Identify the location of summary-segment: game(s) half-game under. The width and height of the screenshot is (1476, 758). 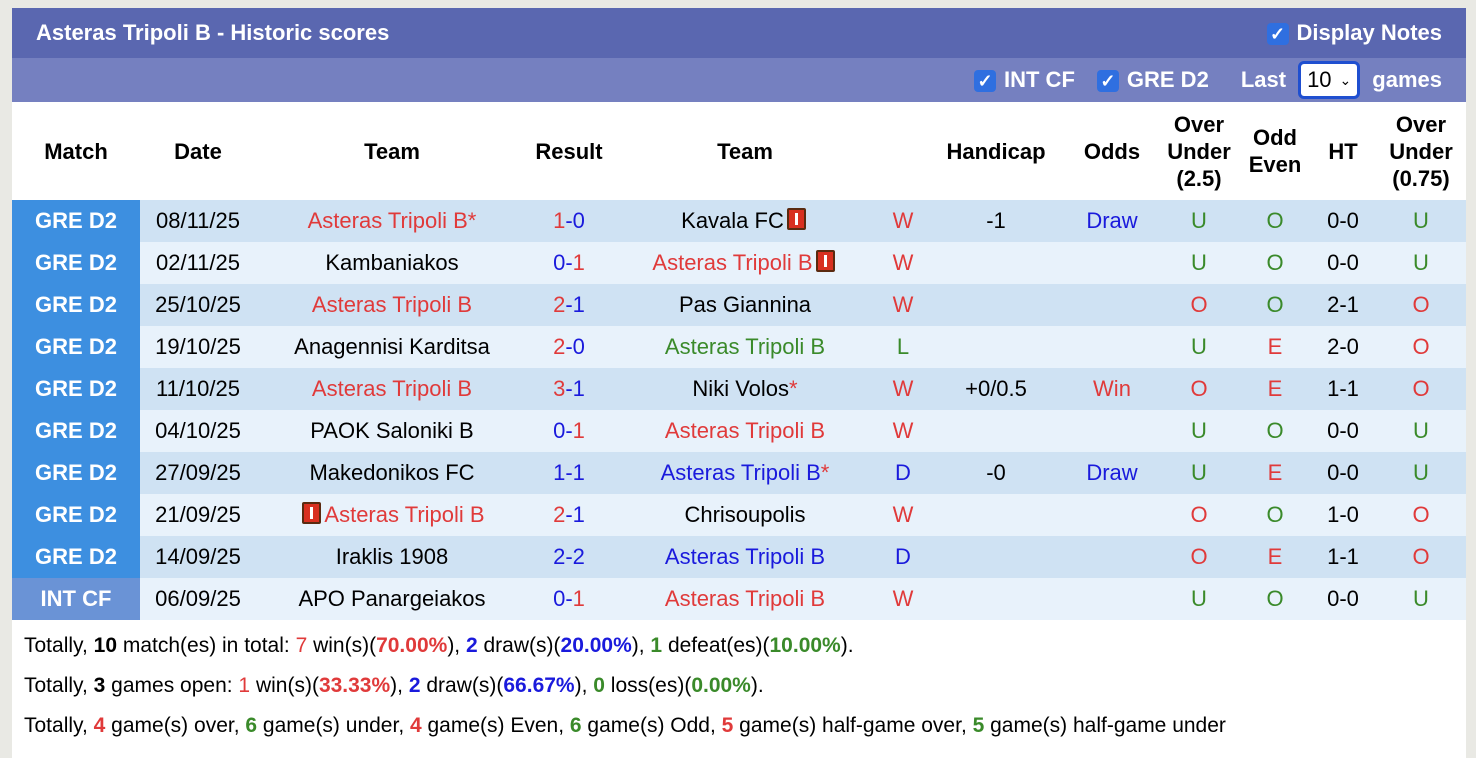
(1105, 725).